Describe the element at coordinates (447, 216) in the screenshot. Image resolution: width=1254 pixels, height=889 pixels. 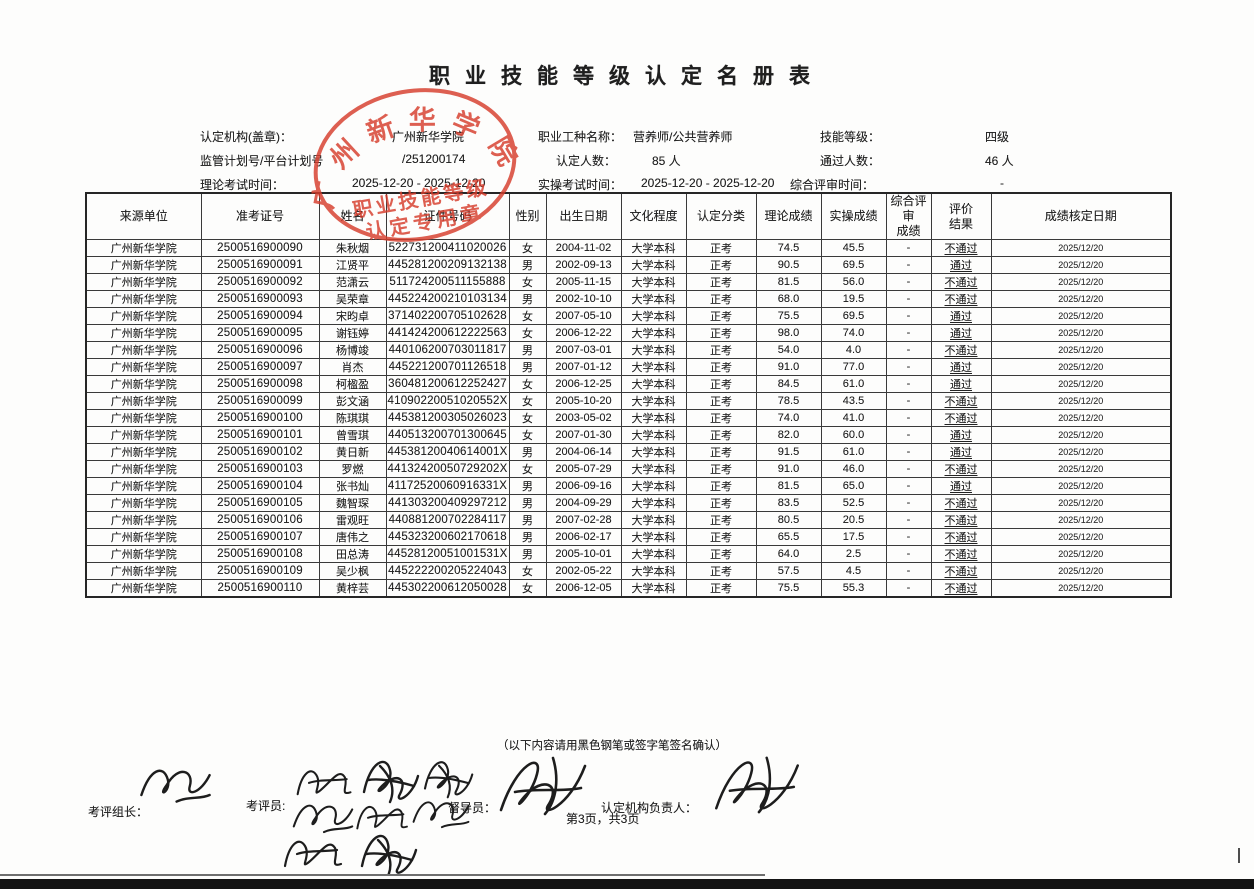
I see `column-header: 证件号码` at that location.